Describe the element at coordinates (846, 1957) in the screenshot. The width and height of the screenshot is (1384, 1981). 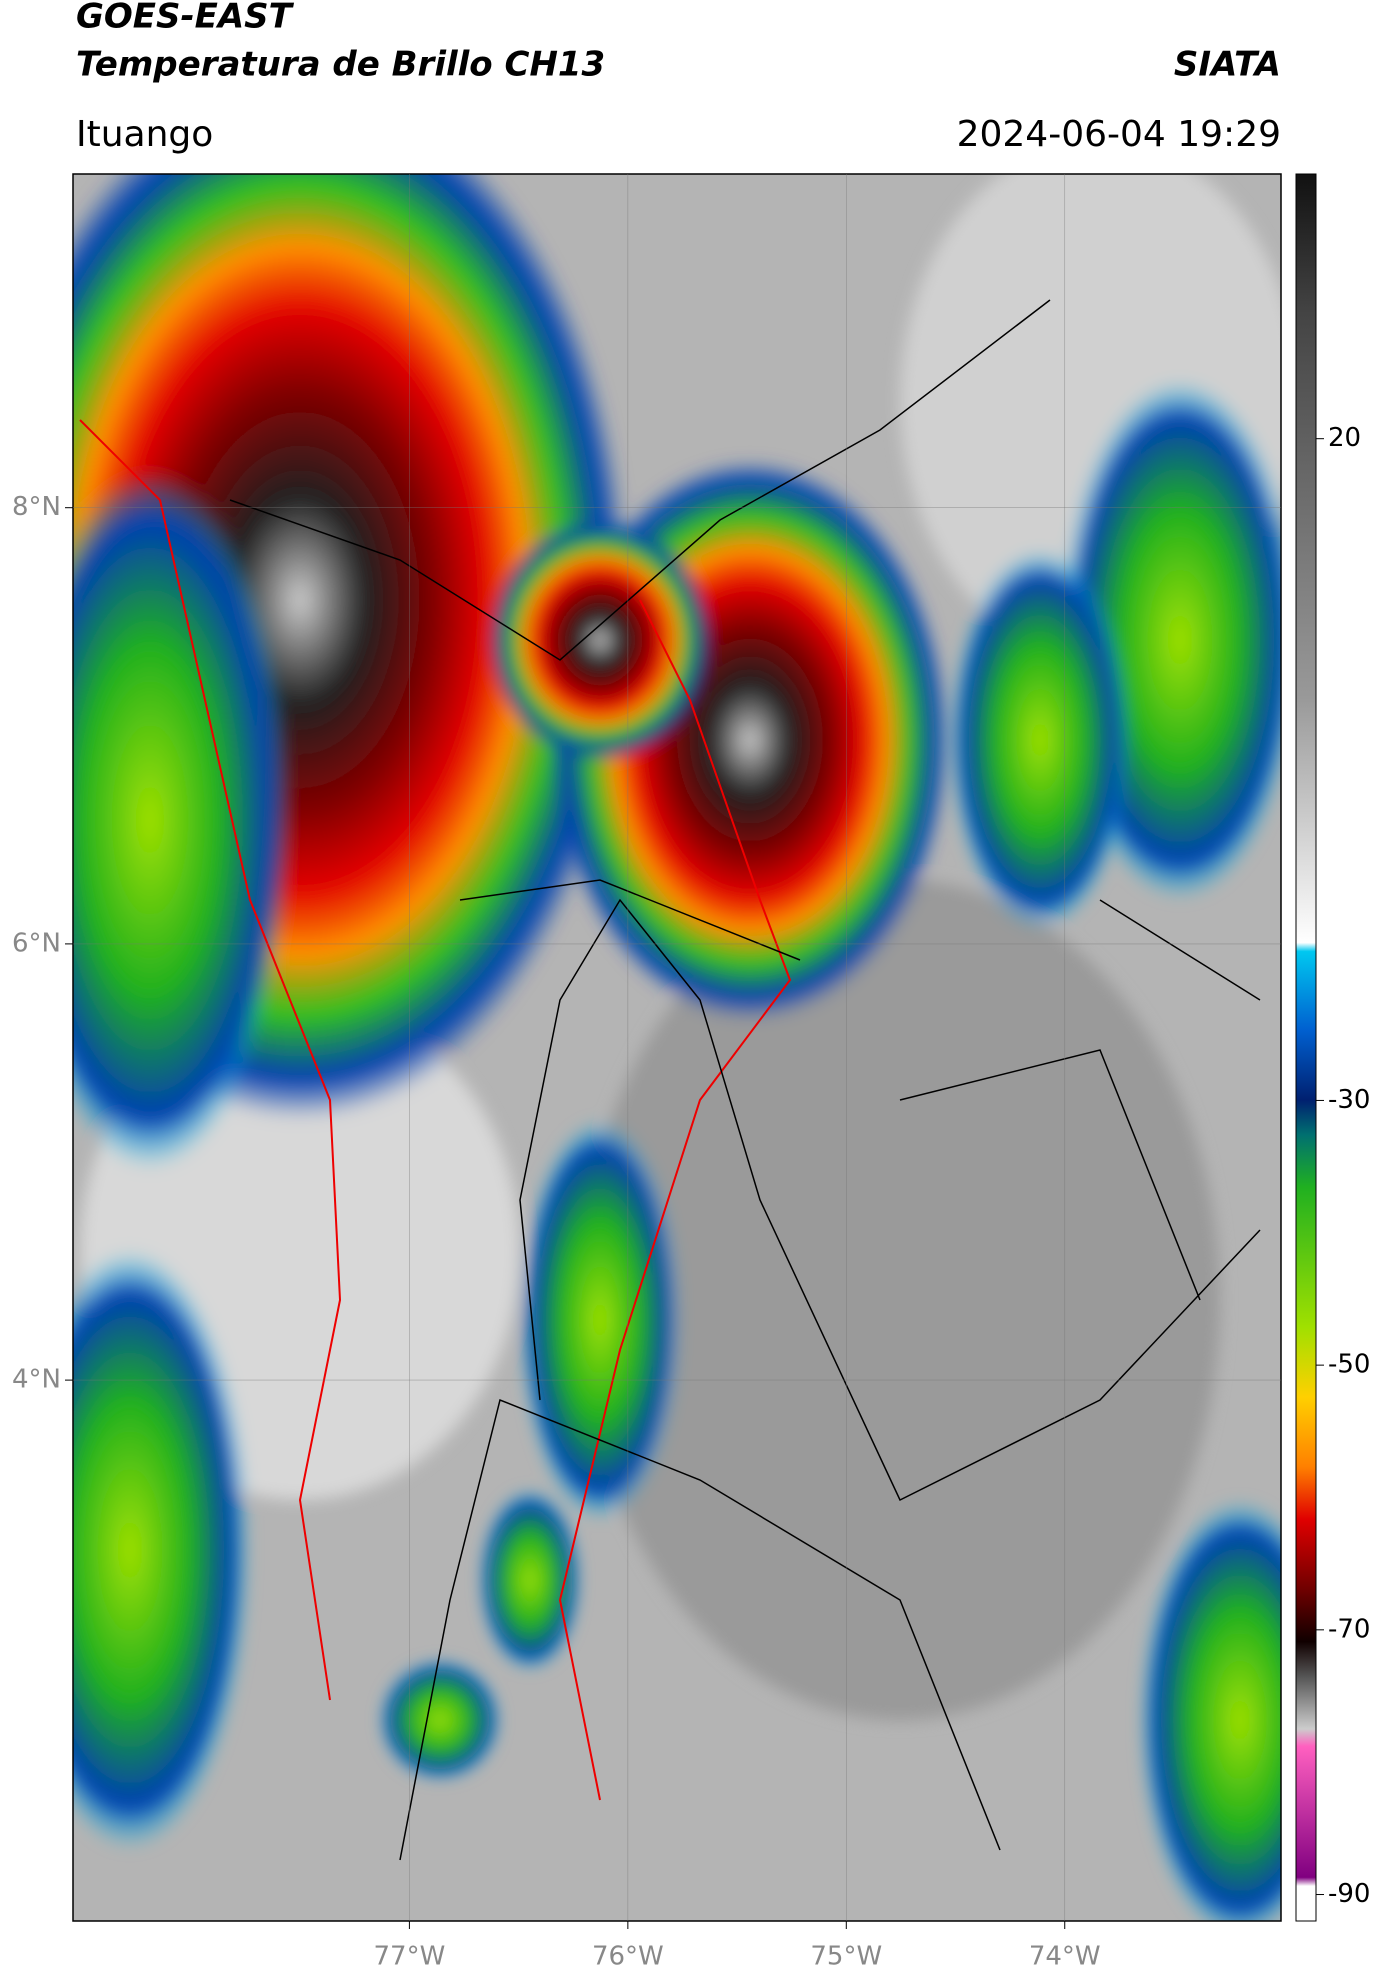
I see `x-tick-label: 75°W` at that location.